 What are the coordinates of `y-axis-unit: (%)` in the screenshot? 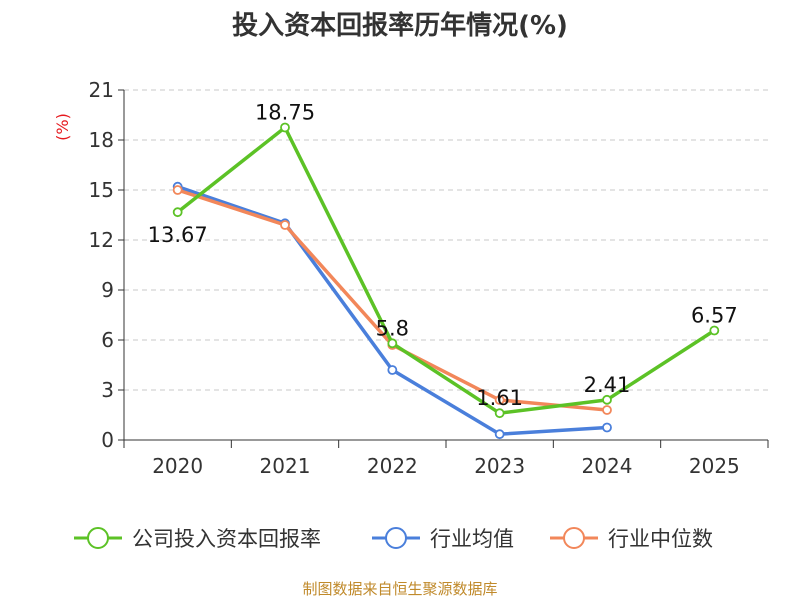 It's located at (62, 127).